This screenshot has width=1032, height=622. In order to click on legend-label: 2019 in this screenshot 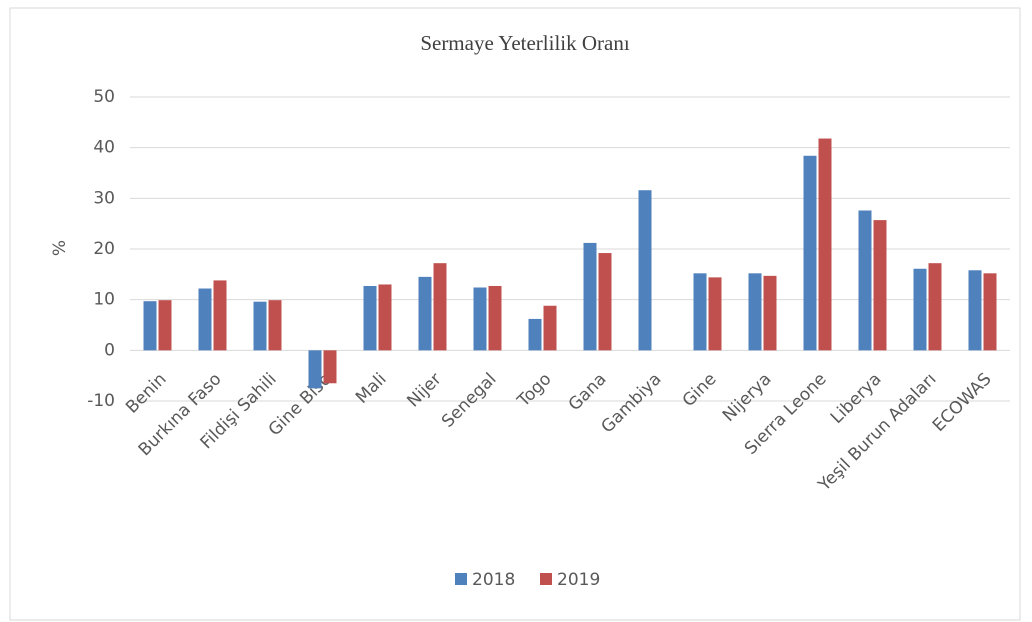, I will do `click(578, 580)`.